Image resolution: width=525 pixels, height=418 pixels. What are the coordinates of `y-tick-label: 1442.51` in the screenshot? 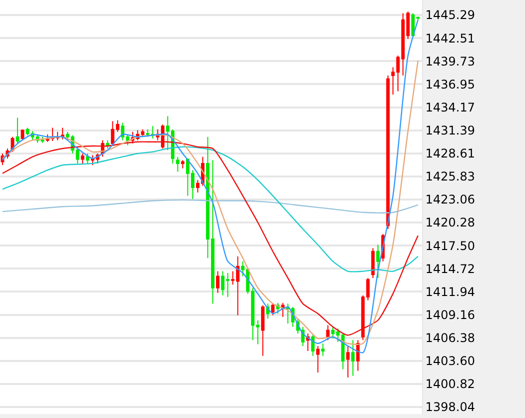 It's located at (450, 38).